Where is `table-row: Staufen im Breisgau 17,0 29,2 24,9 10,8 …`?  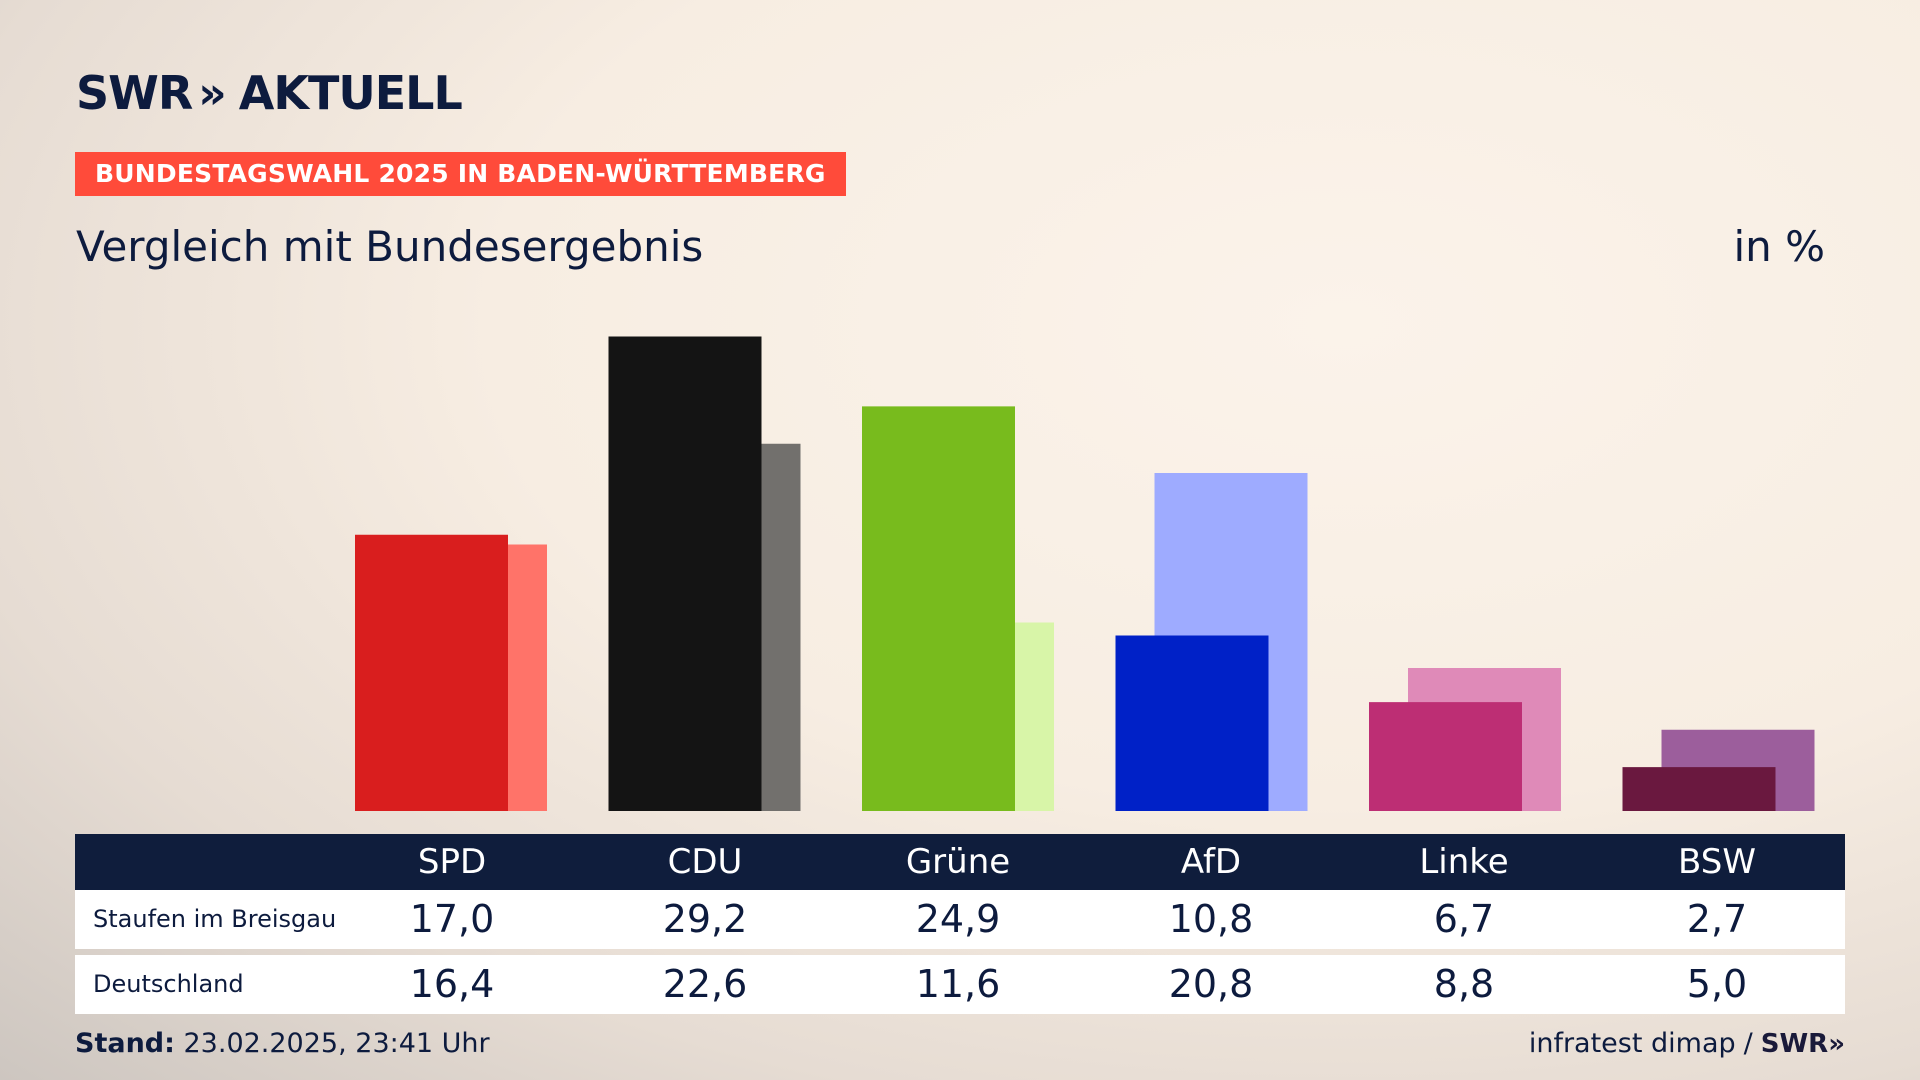
table-row: Staufen im Breisgau 17,0 29,2 24,9 10,8 … is located at coordinates (960, 919).